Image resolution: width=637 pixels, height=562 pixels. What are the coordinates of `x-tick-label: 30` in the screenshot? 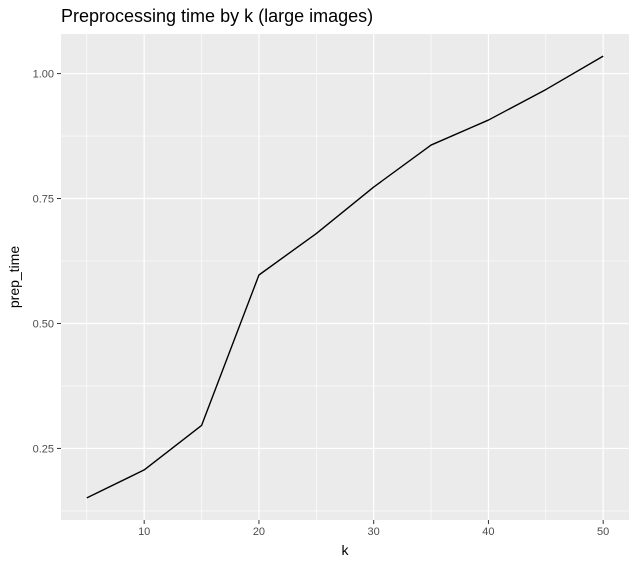 It's located at (374, 532).